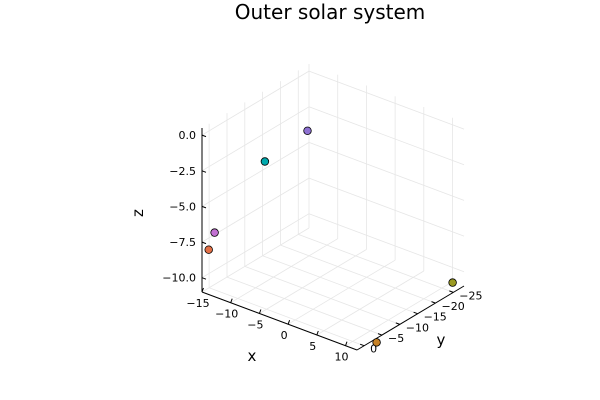 This screenshot has height=400, width=600. I want to click on x-tick-label: −15, so click(197, 303).